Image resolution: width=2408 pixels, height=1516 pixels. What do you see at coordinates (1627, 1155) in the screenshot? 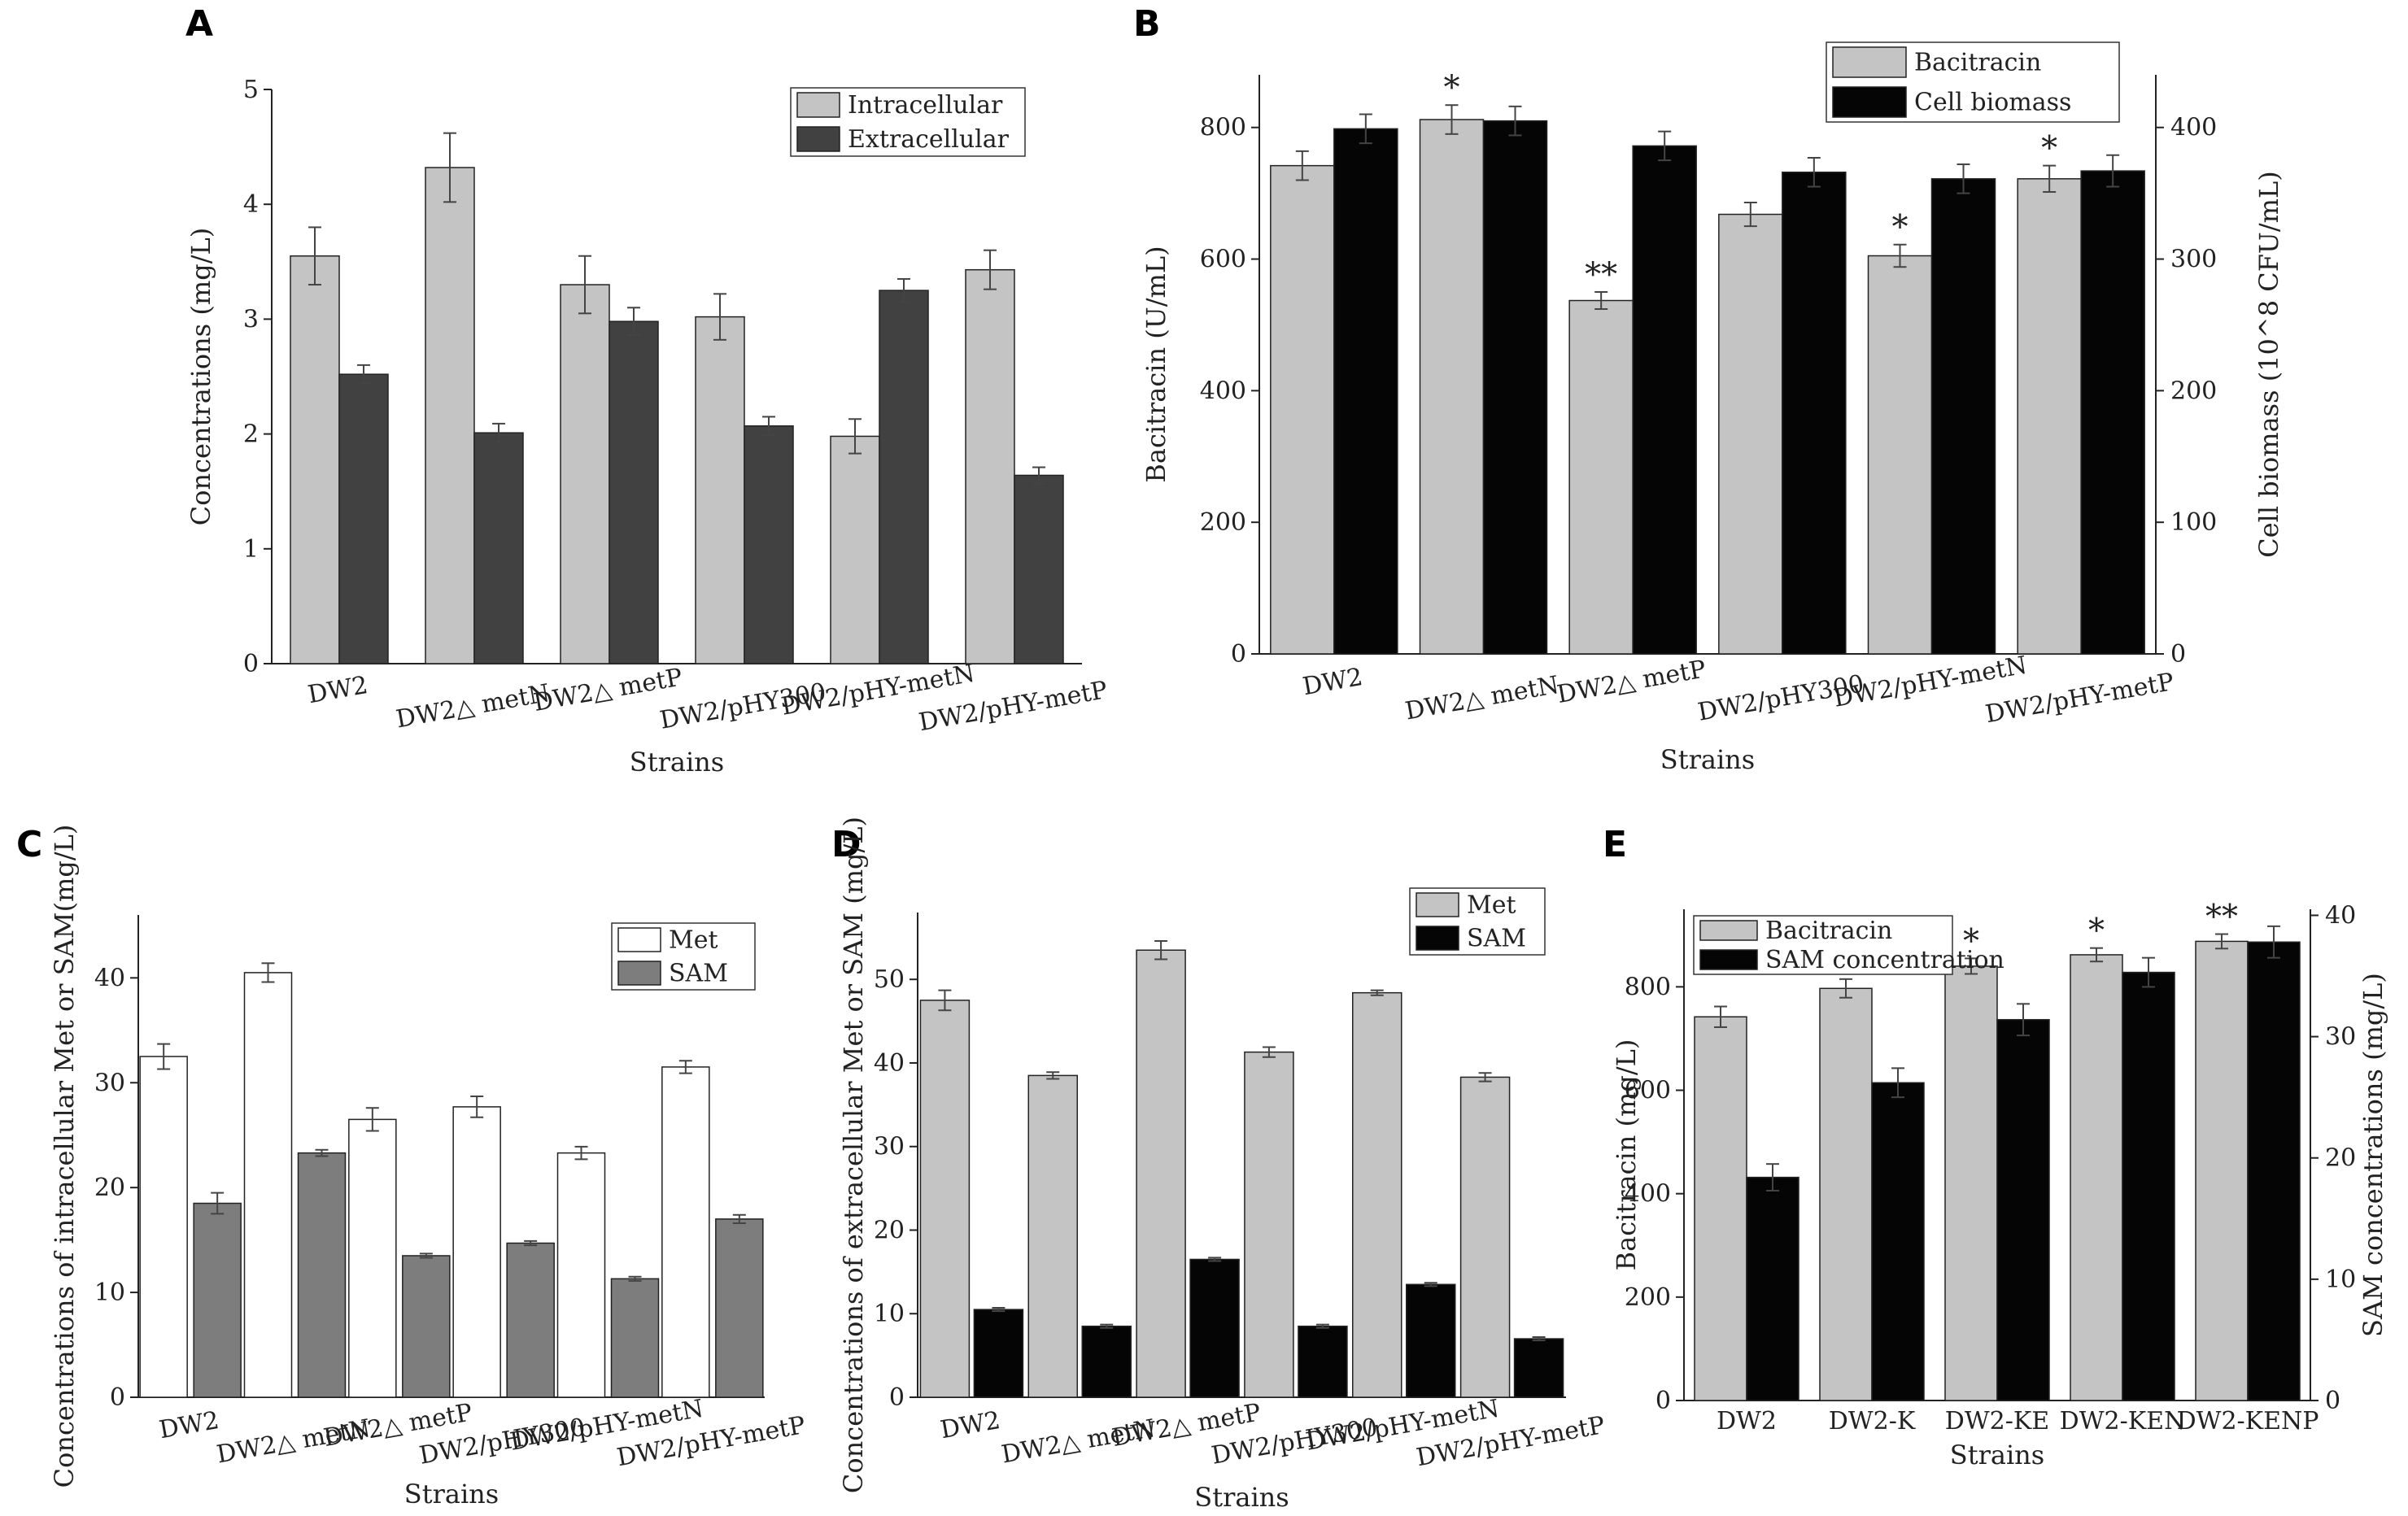
I see `y-axis-title: Bacitracin (mg/L)` at bounding box center [1627, 1155].